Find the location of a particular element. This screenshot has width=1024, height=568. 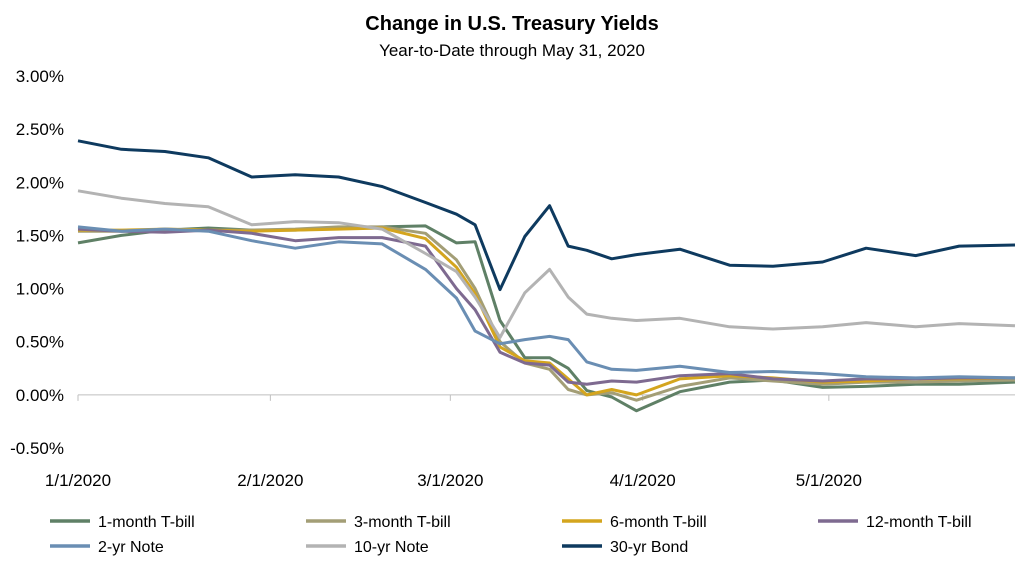

y-tick-label: 1.50% is located at coordinates (40, 235).